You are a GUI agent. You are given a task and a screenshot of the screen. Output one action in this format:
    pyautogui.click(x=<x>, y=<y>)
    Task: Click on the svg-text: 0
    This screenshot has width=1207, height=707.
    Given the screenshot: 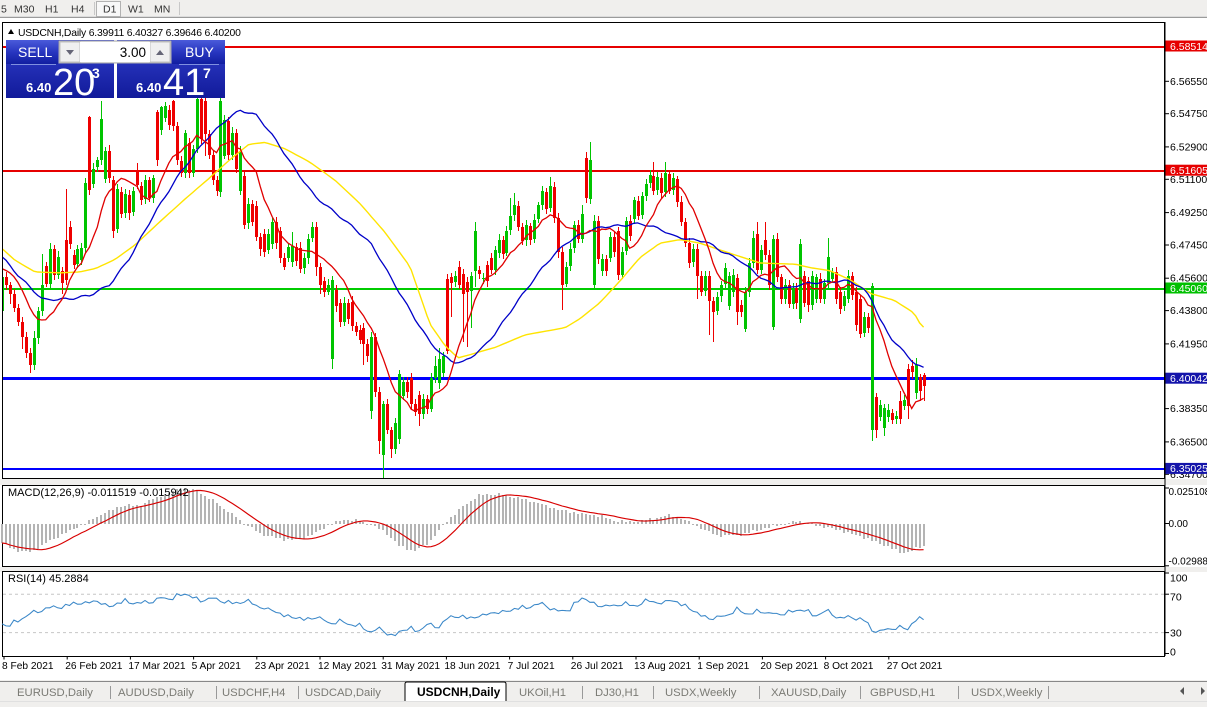 What is the action you would take?
    pyautogui.click(x=1173, y=653)
    